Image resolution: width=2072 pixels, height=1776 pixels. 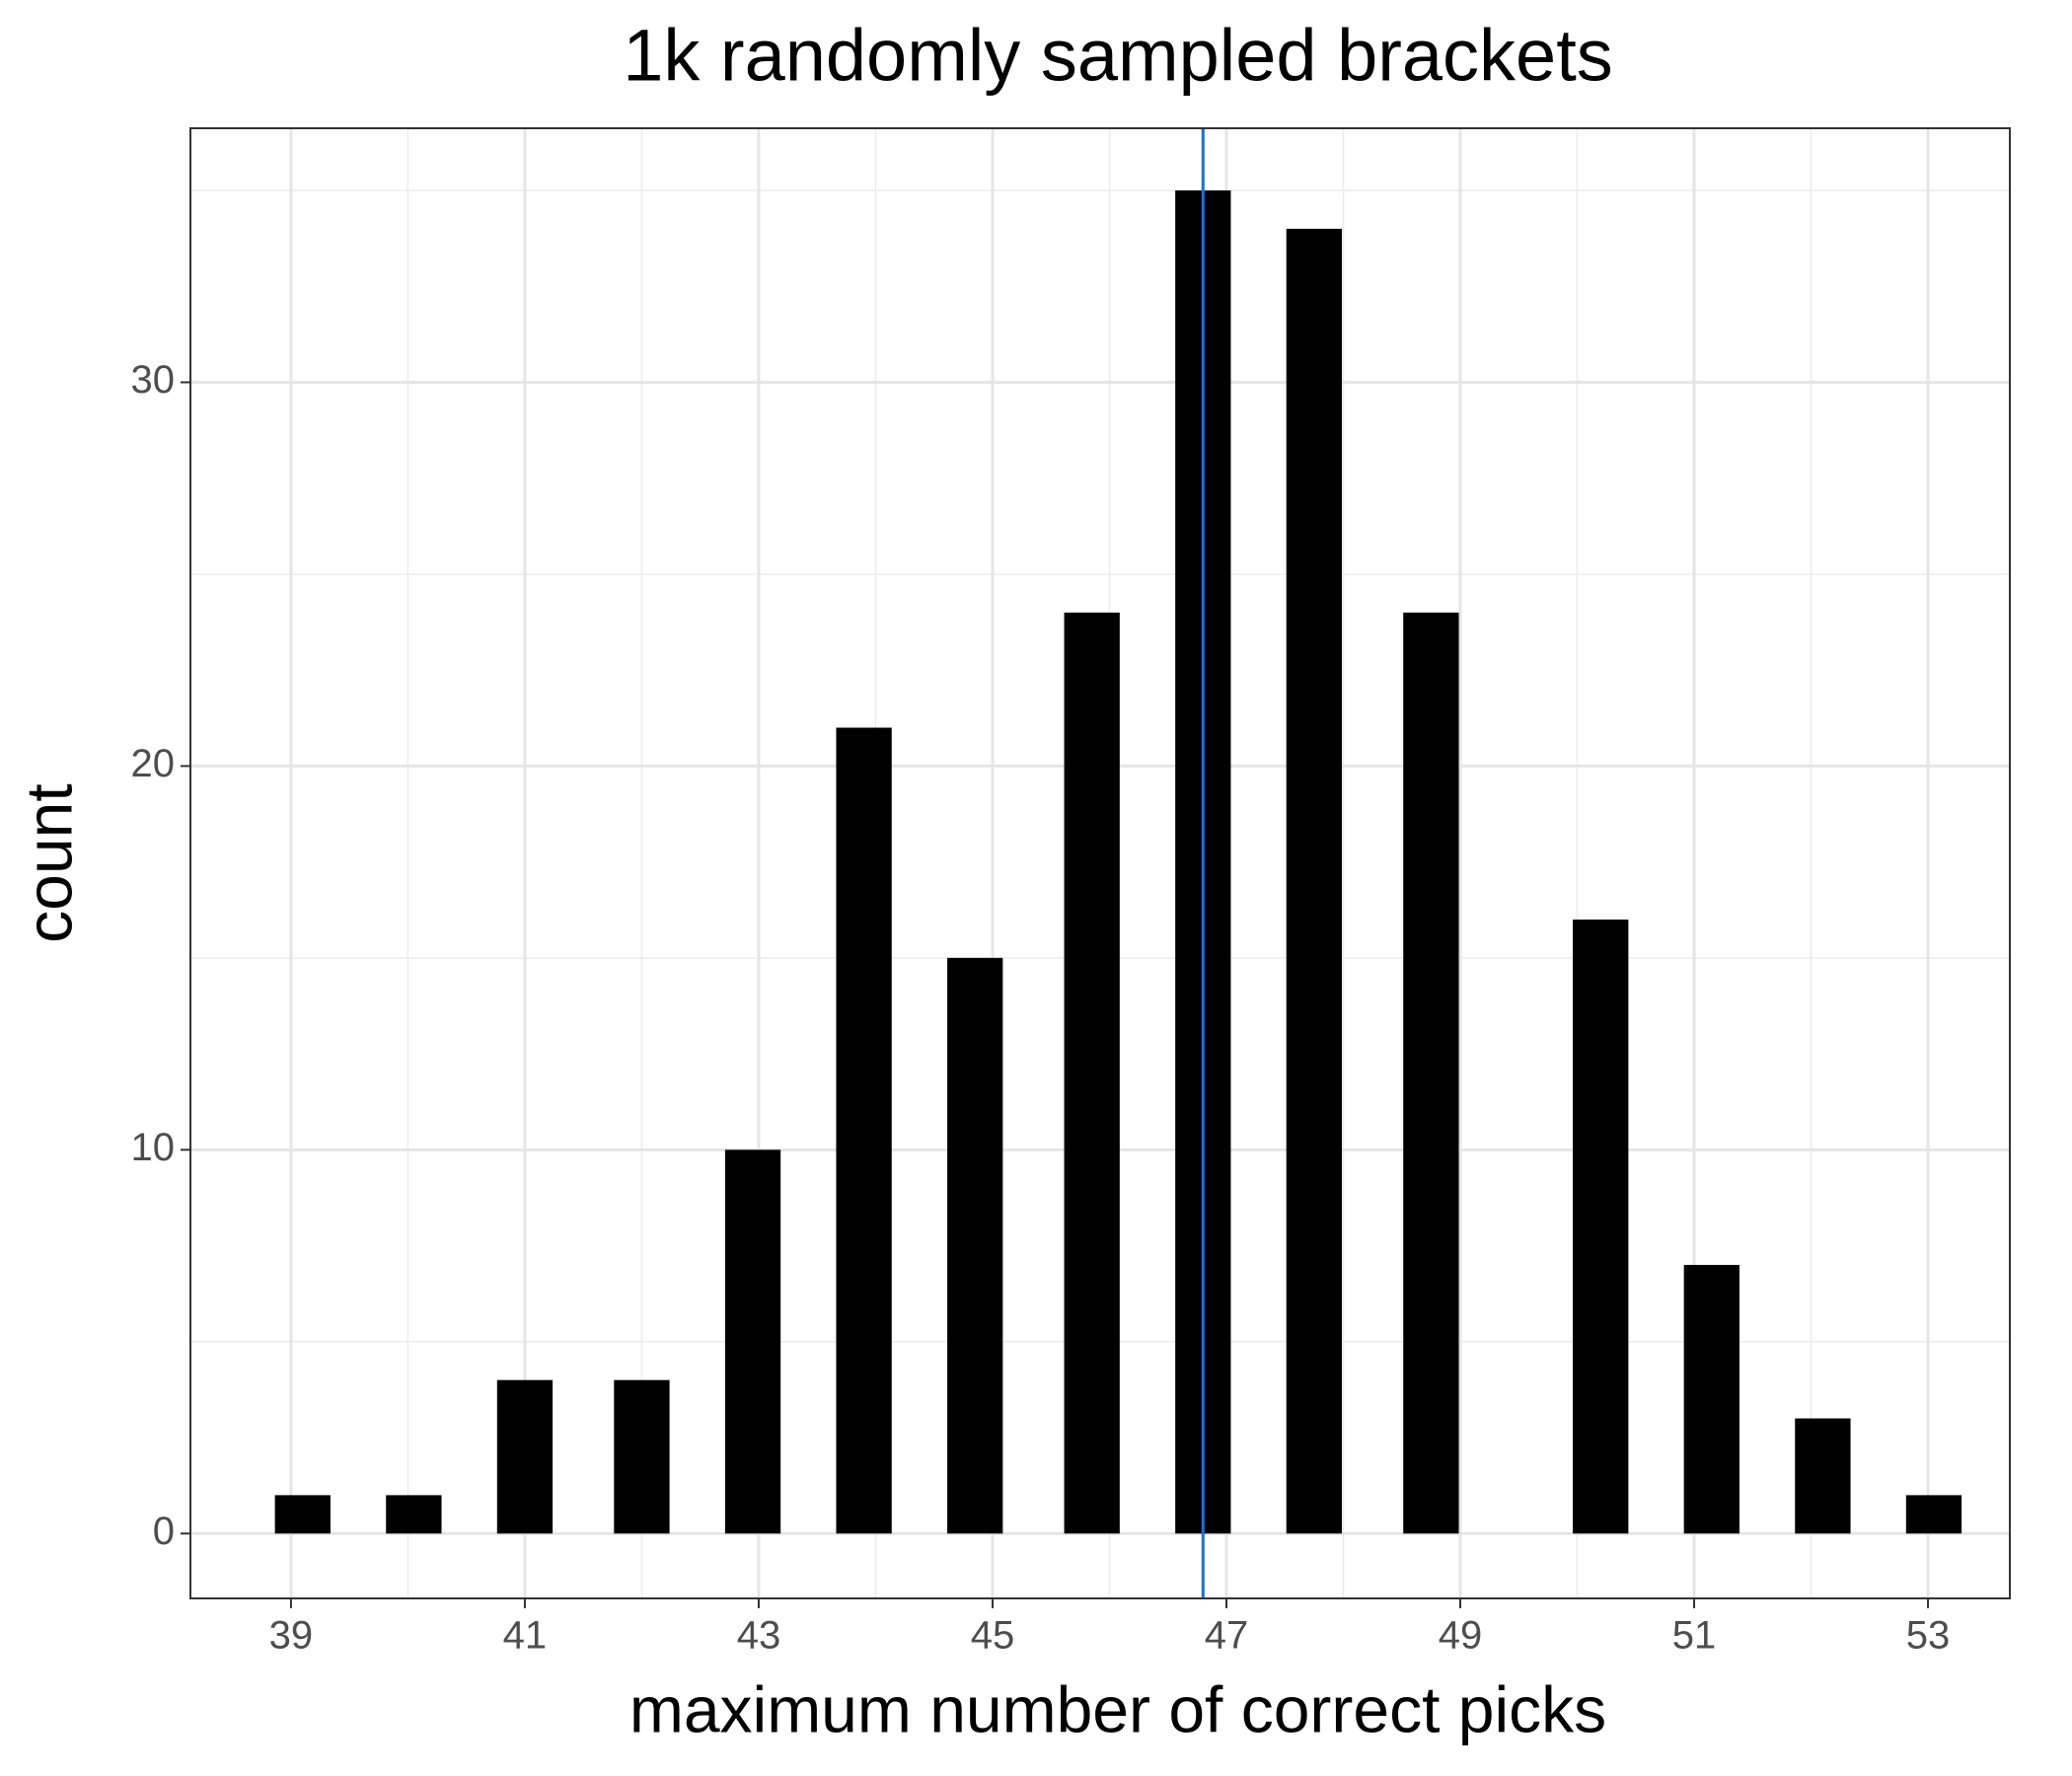 What do you see at coordinates (49, 863) in the screenshot?
I see `y-axis-title: count` at bounding box center [49, 863].